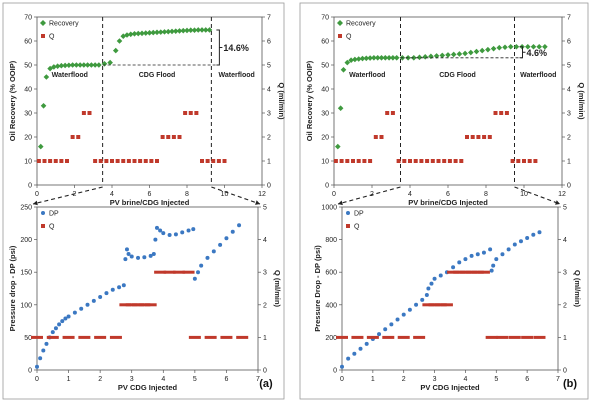 The image size is (591, 407). What do you see at coordinates (317, 288) in the screenshot?
I see `y-left-axis-label: Pressure Drop - DP (psi)` at bounding box center [317, 288].